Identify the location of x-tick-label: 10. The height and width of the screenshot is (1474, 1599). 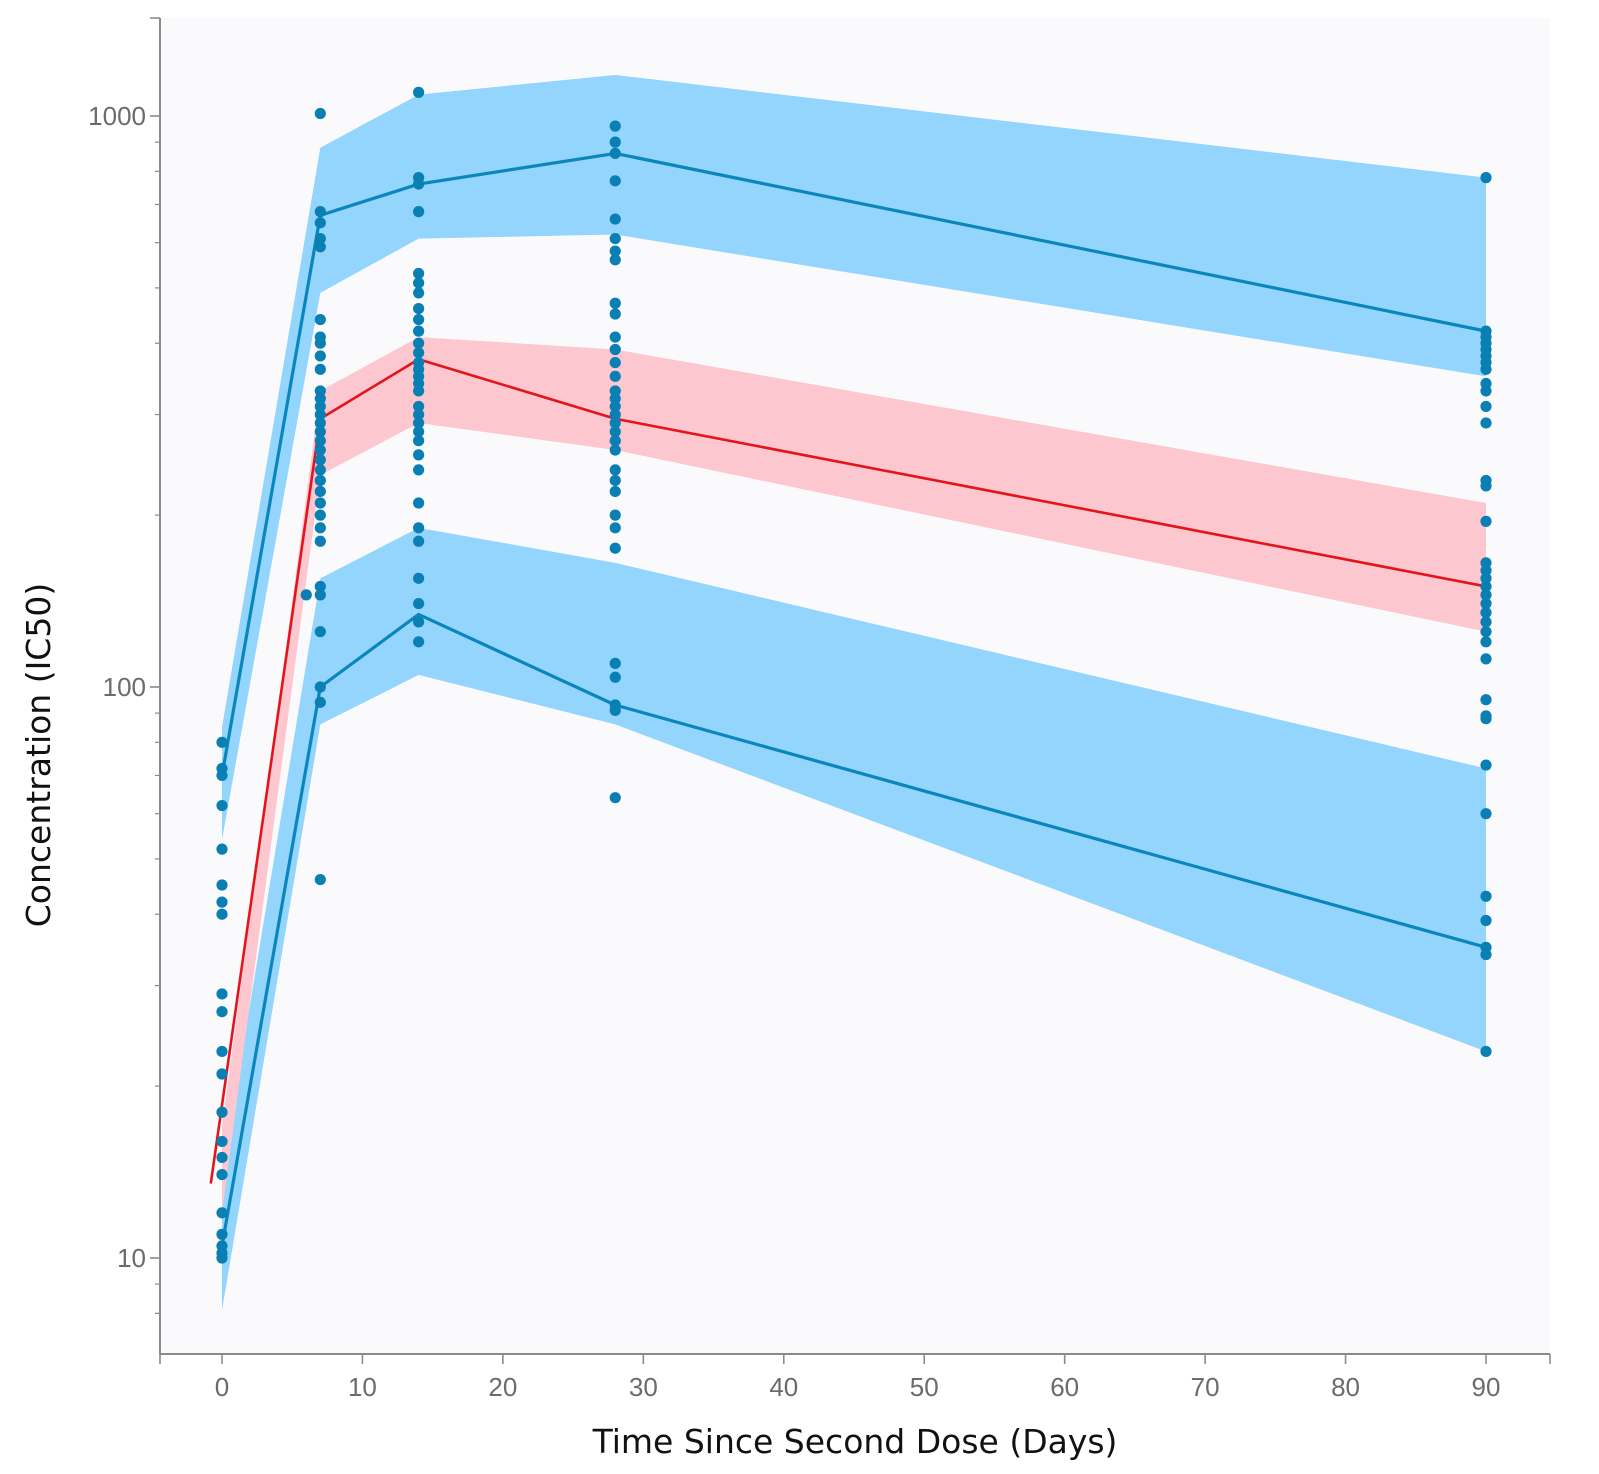
(362, 1387).